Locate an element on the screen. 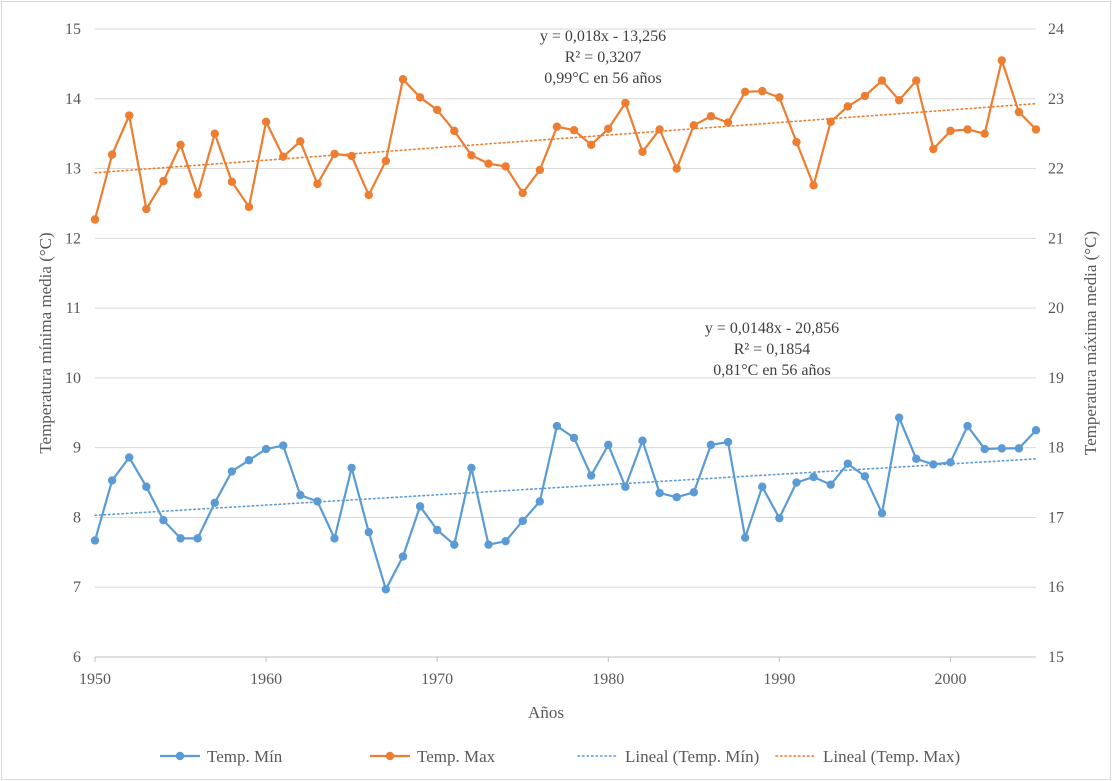  trend-r2-label: R² = 0,3207 is located at coordinates (603, 57).